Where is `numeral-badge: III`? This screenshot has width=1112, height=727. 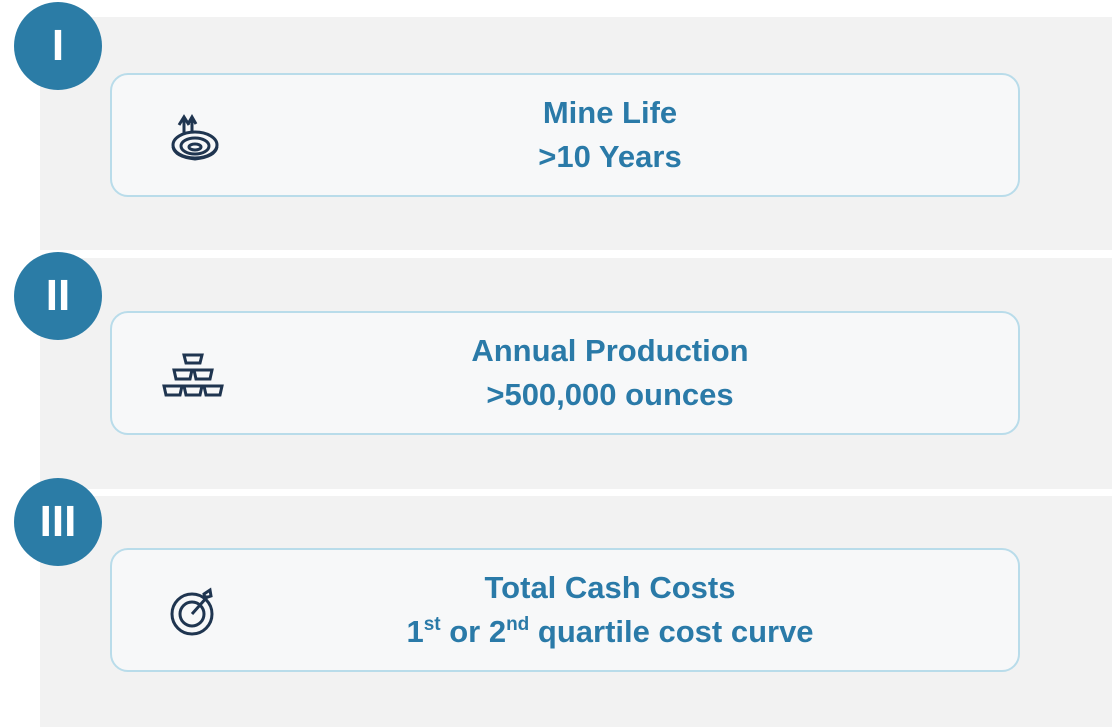
numeral-badge: III is located at coordinates (58, 522).